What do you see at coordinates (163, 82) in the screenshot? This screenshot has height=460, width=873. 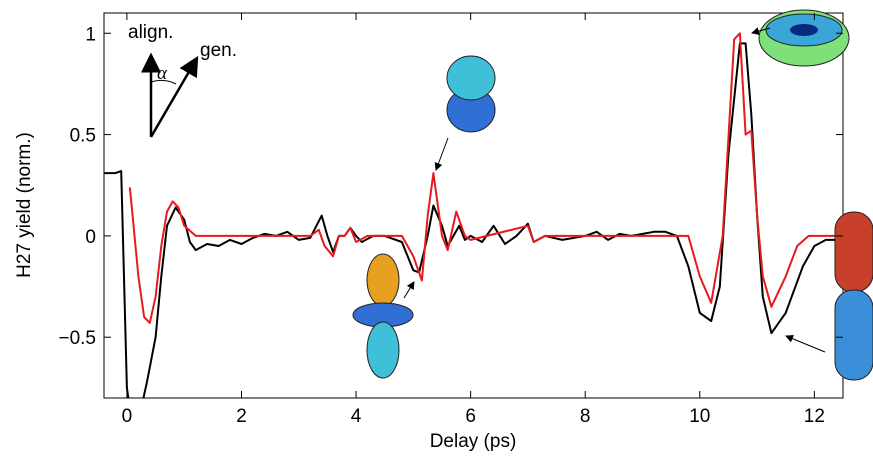 I see `angle-arc` at bounding box center [163, 82].